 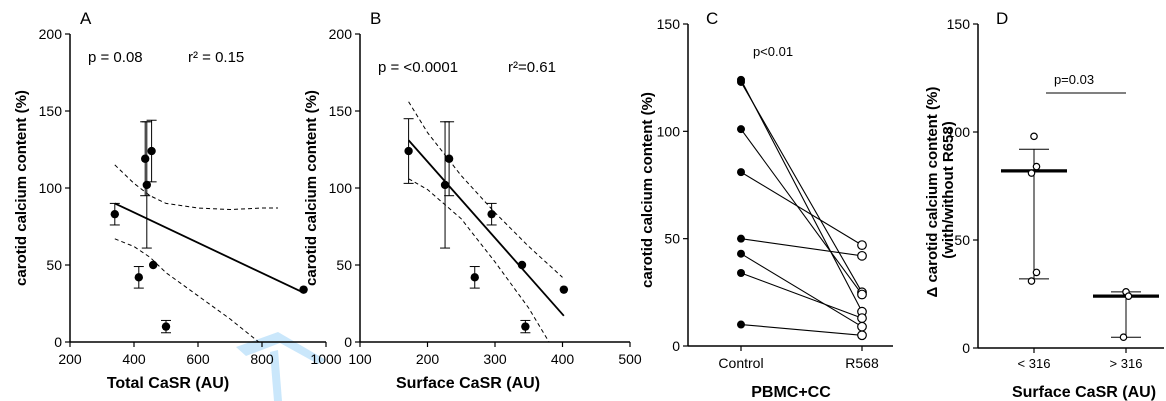 What do you see at coordinates (1034, 363) in the screenshot?
I see `panel-d-x-tick-label: < 316` at bounding box center [1034, 363].